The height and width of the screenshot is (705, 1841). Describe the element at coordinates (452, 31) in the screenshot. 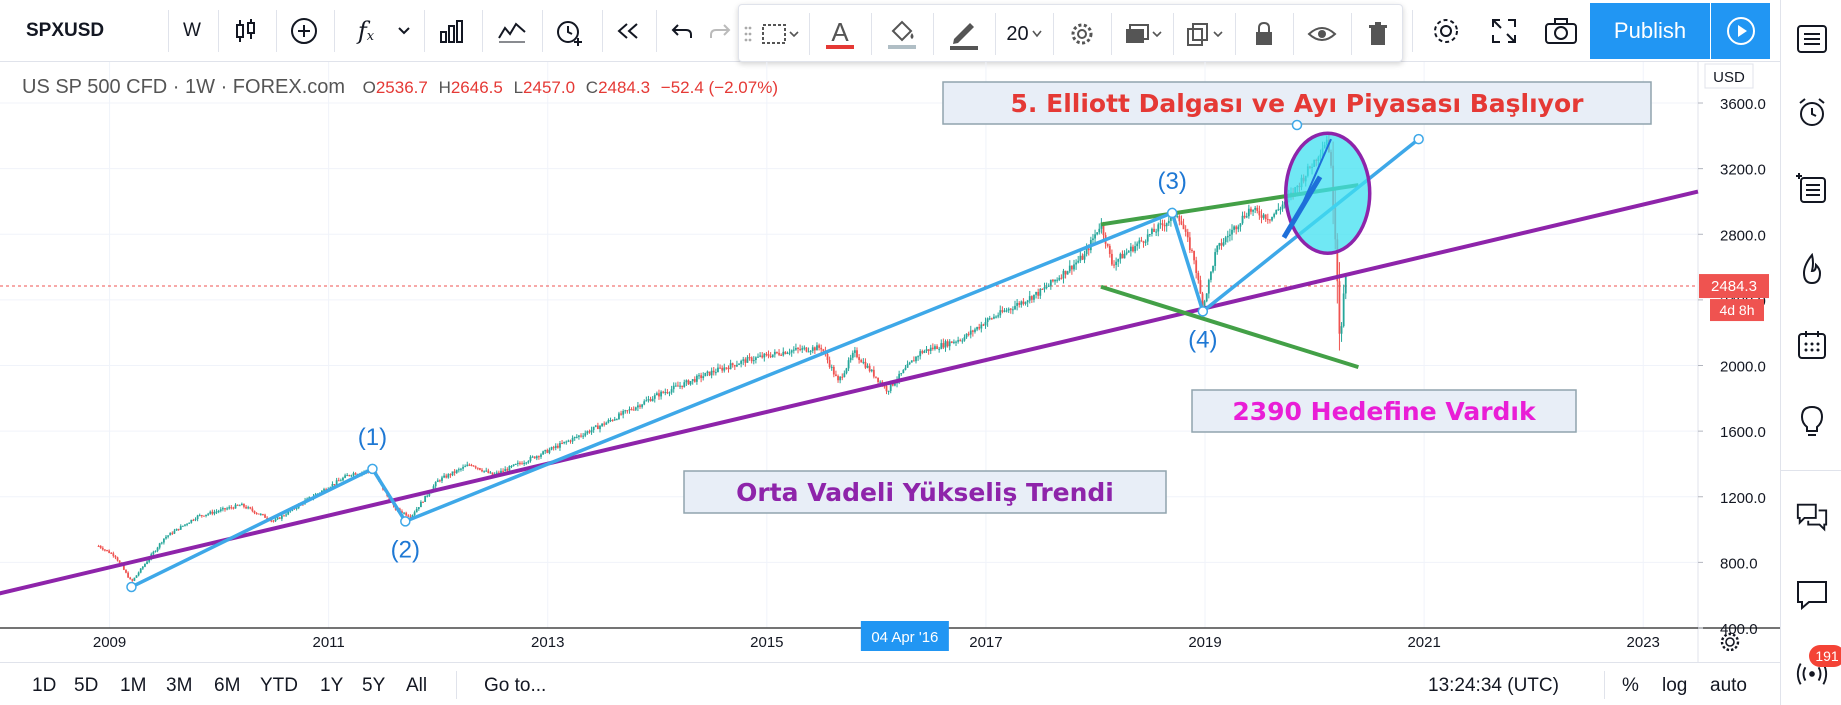

I see `financials-bars-icon` at that location.